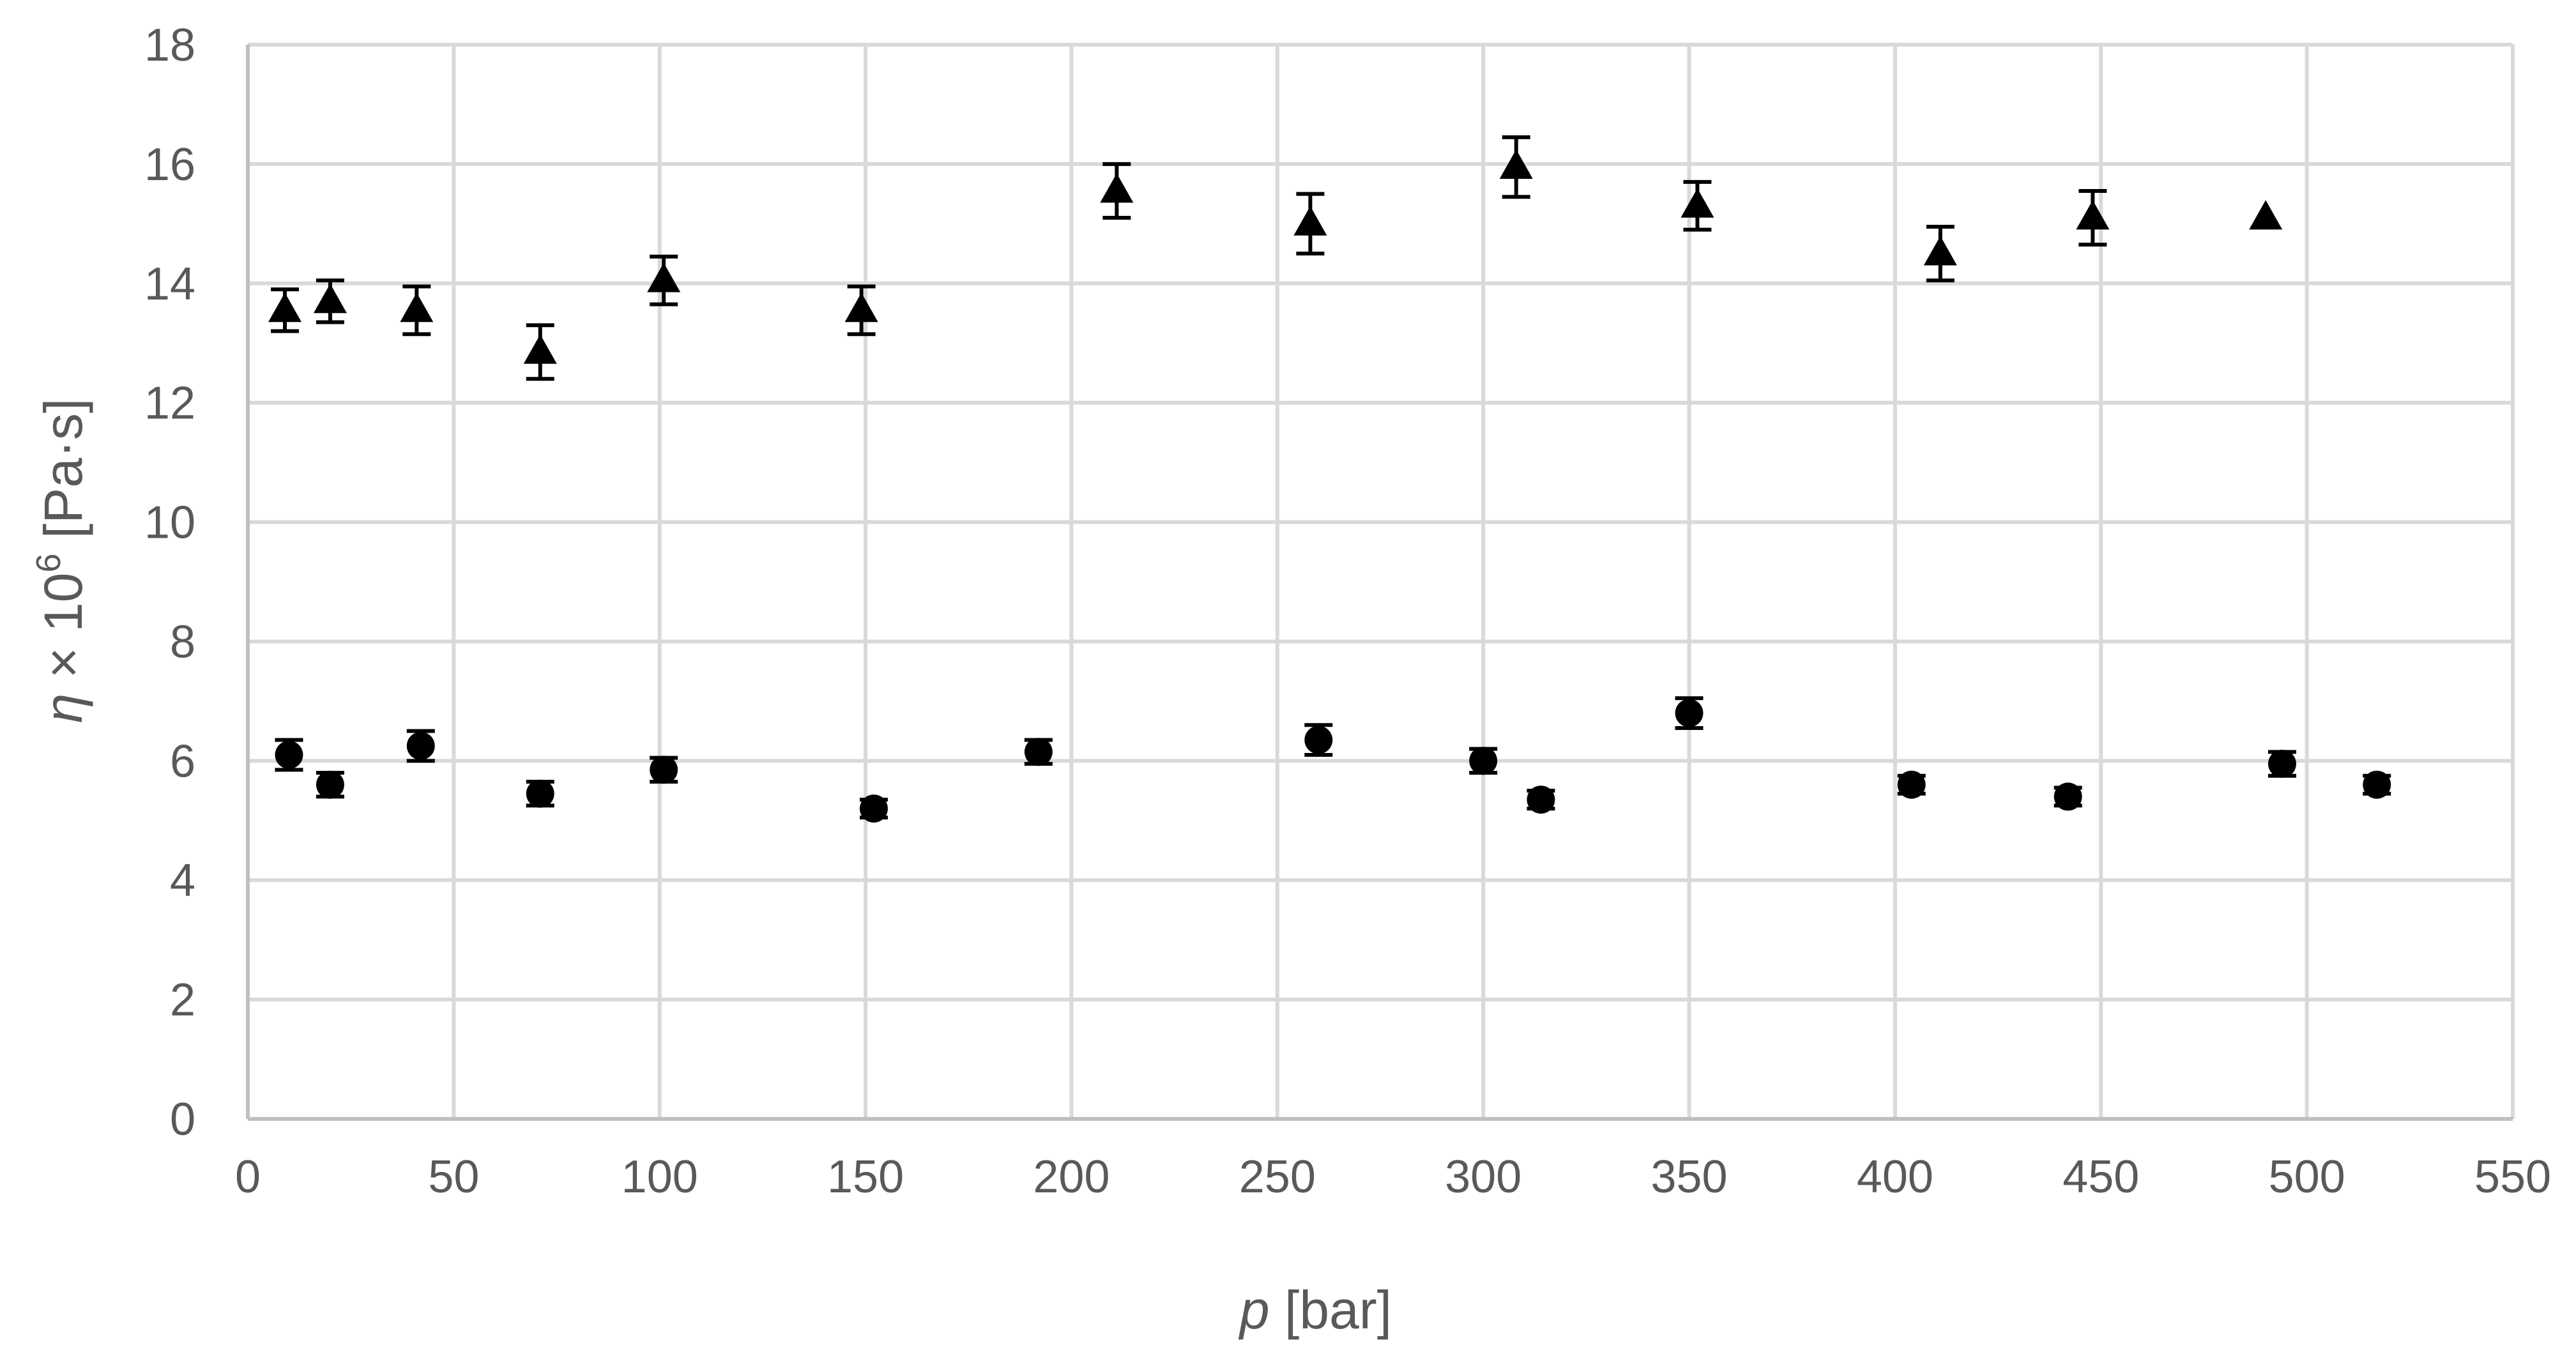  Describe the element at coordinates (2307, 1177) in the screenshot. I see `x-tick-label: 500` at that location.